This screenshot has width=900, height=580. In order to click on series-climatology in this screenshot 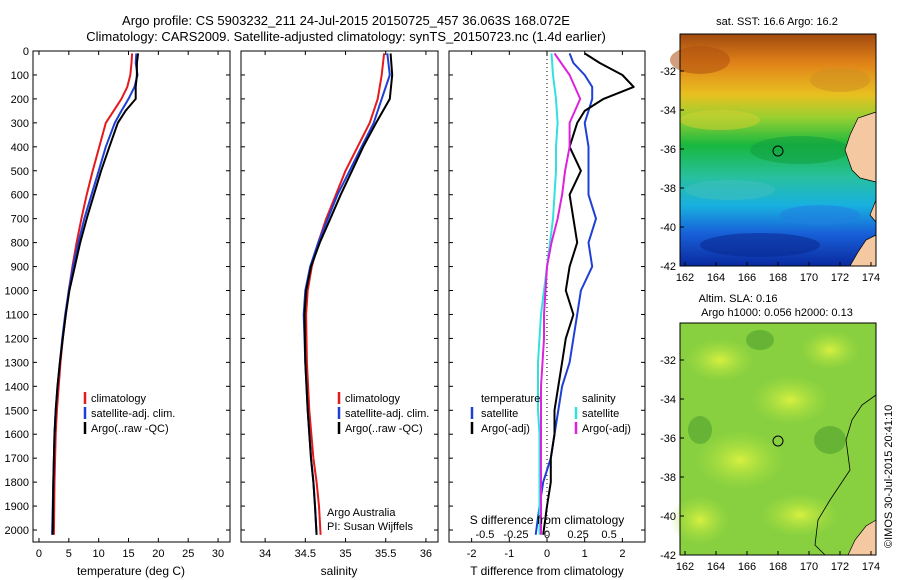, I will do `click(93, 294)`.